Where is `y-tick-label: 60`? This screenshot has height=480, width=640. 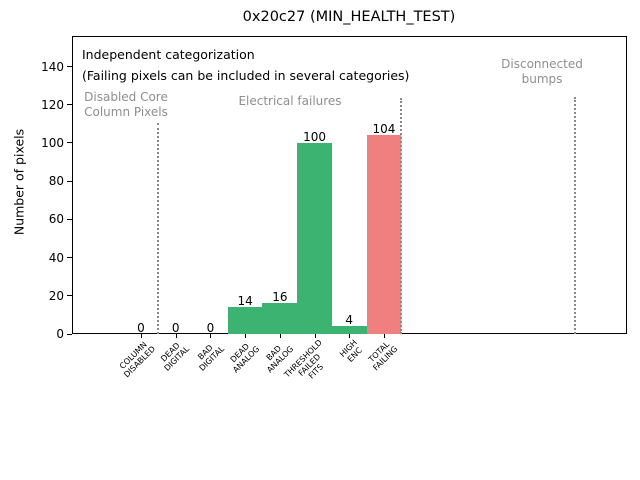 y-tick-label: 60 is located at coordinates (56, 219).